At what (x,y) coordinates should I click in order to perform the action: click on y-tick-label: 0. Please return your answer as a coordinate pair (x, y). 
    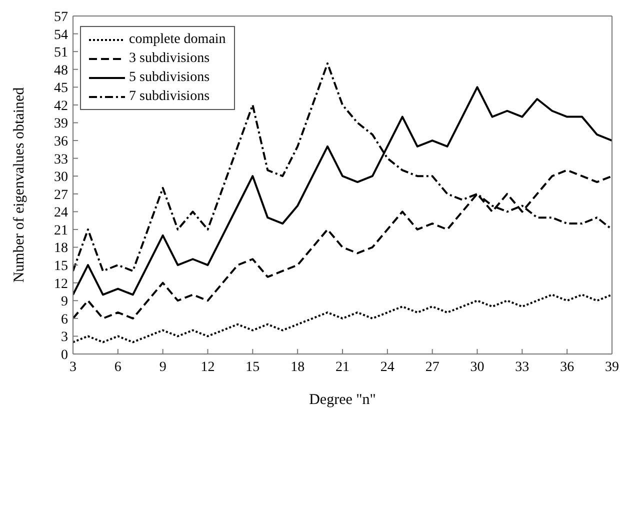
    Looking at the image, I should click on (64, 355).